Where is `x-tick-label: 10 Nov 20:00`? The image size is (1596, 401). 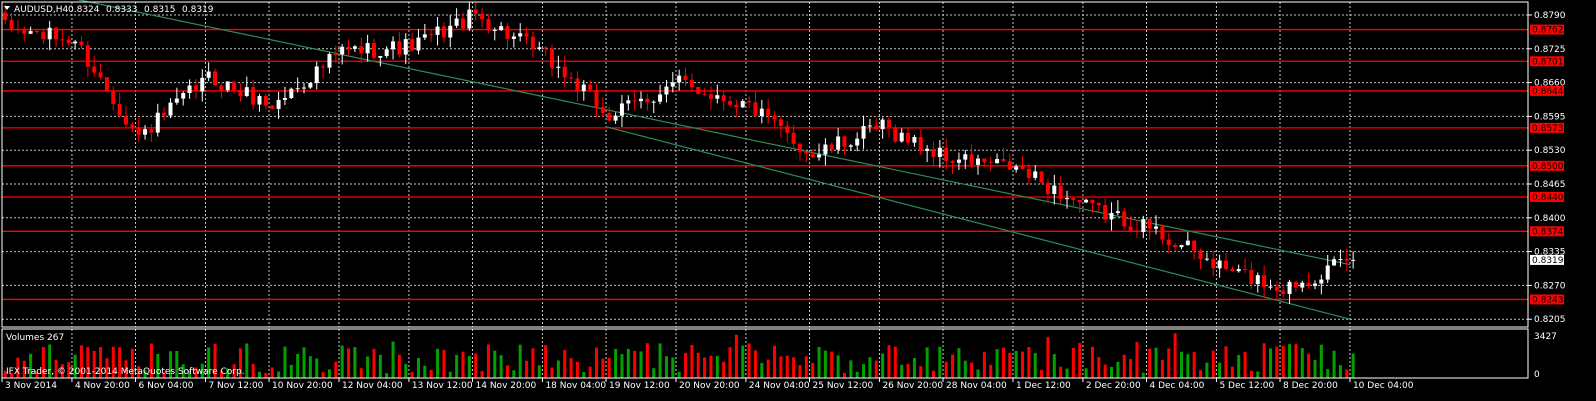 x-tick-label: 10 Nov 20:00 is located at coordinates (302, 386).